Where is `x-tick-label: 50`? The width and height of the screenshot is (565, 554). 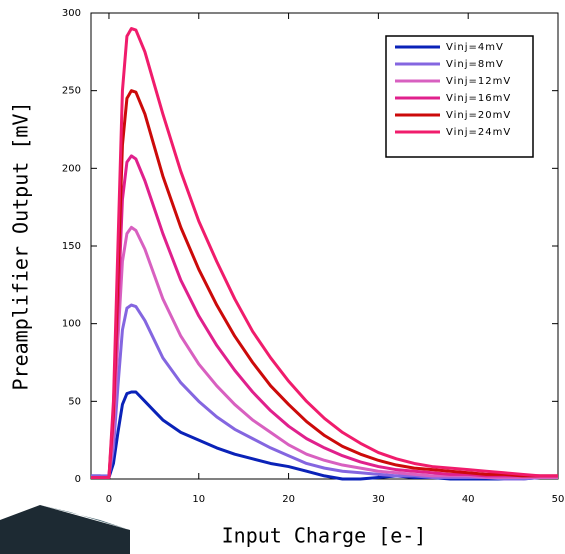
x-tick-label: 50 is located at coordinates (558, 499).